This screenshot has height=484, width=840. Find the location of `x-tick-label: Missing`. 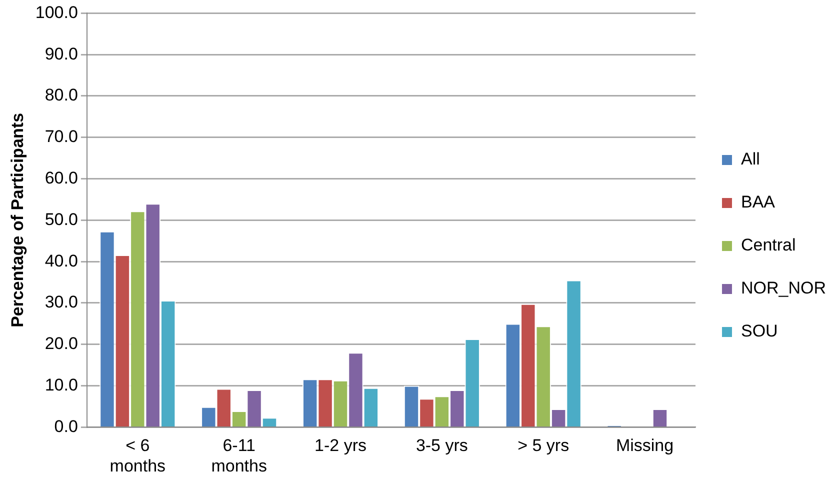

x-tick-label: Missing is located at coordinates (645, 446).